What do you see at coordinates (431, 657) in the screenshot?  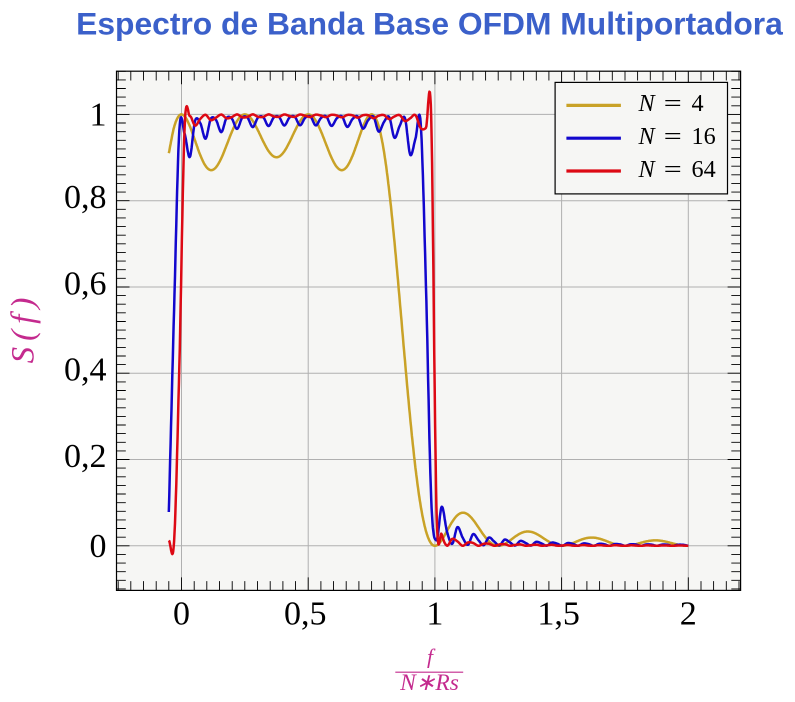 I see `svg-text: f` at bounding box center [431, 657].